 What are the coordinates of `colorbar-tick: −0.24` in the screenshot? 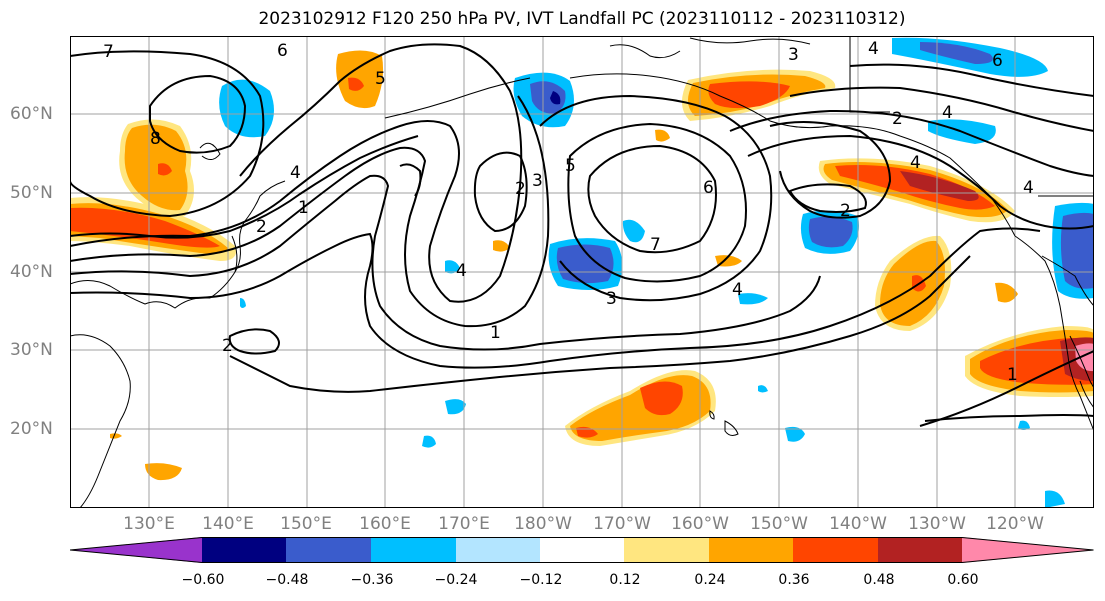 It's located at (456, 580).